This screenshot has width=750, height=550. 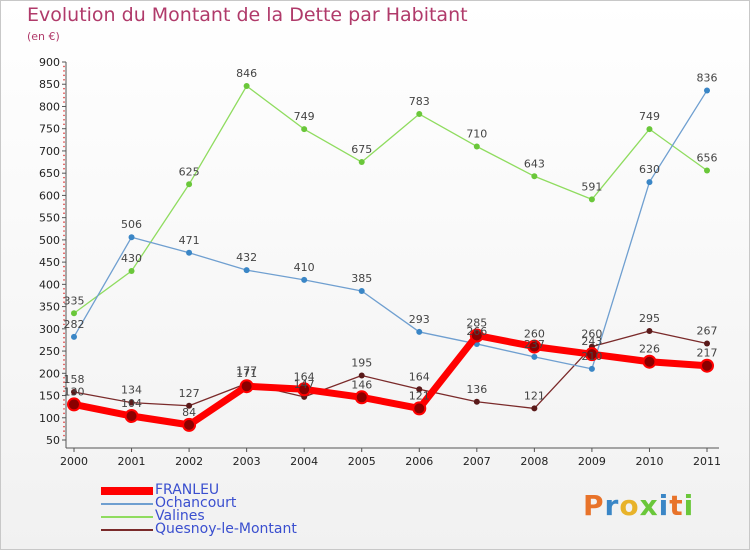 I want to click on logo-letter: i, so click(x=689, y=505).